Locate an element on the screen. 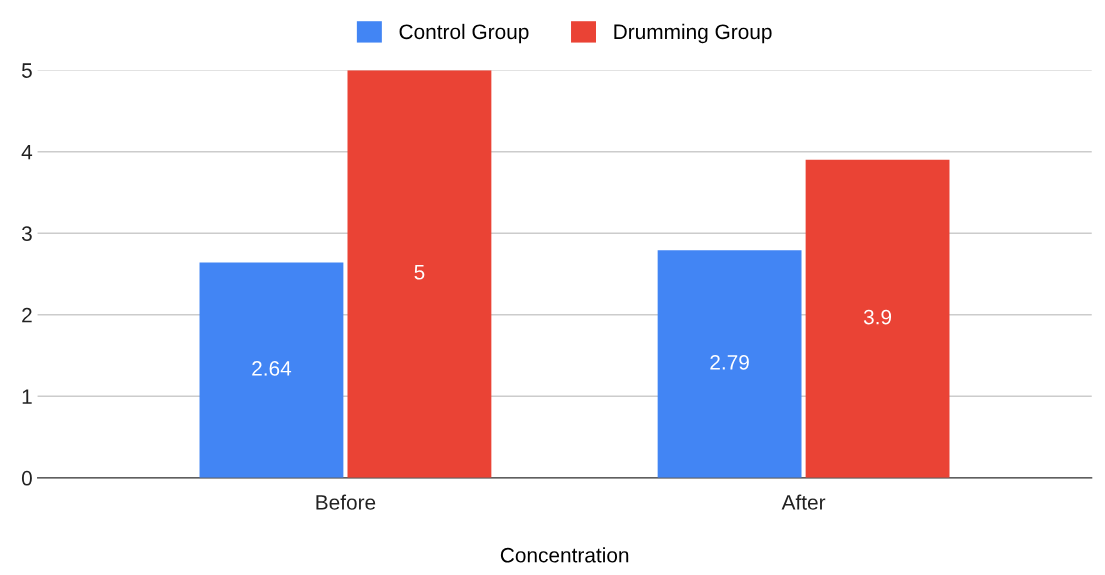  y-tick-label: 4 is located at coordinates (27, 152).